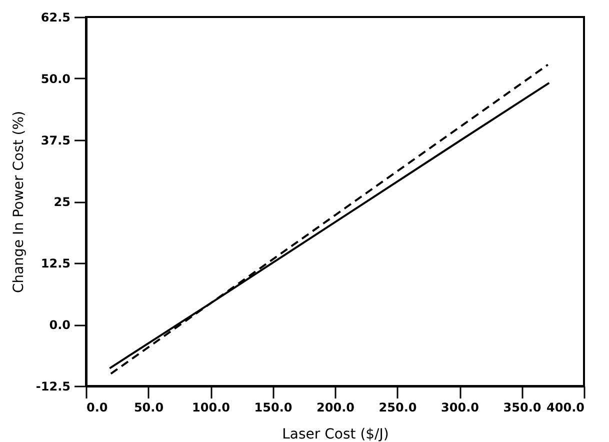  Describe the element at coordinates (522, 407) in the screenshot. I see `x-tick-label: 350.0` at that location.